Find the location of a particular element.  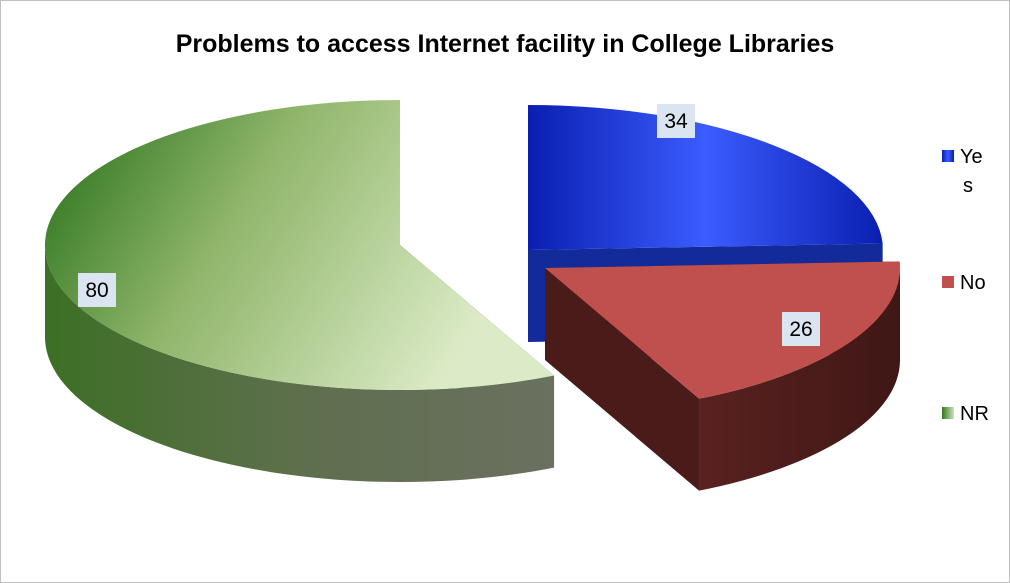

slice-wall-no-end is located at coordinates (622, 379).